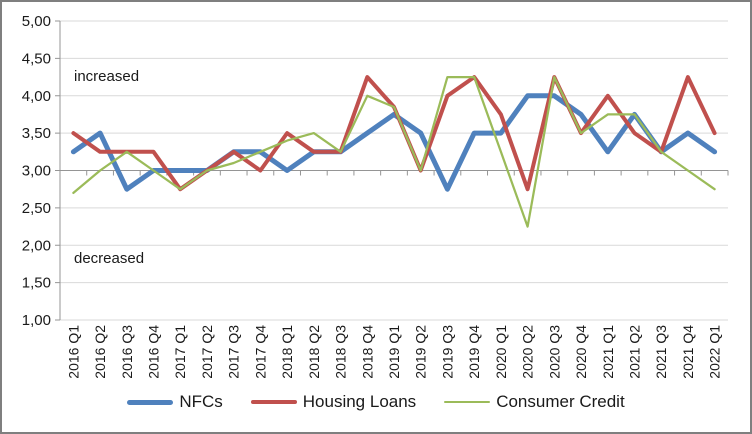 This screenshot has height=434, width=752. What do you see at coordinates (36, 208) in the screenshot?
I see `y-axis-label: 2,50` at bounding box center [36, 208].